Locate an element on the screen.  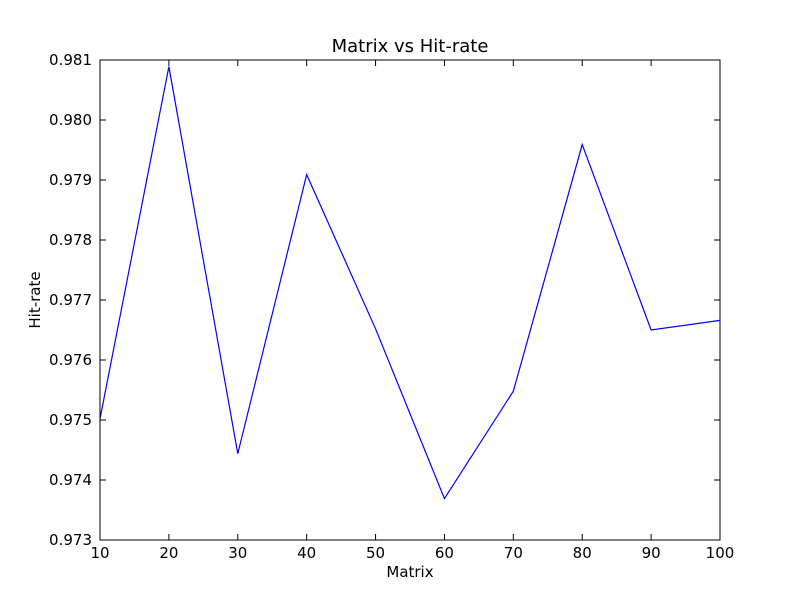
x-tick-label: 70 is located at coordinates (513, 553).